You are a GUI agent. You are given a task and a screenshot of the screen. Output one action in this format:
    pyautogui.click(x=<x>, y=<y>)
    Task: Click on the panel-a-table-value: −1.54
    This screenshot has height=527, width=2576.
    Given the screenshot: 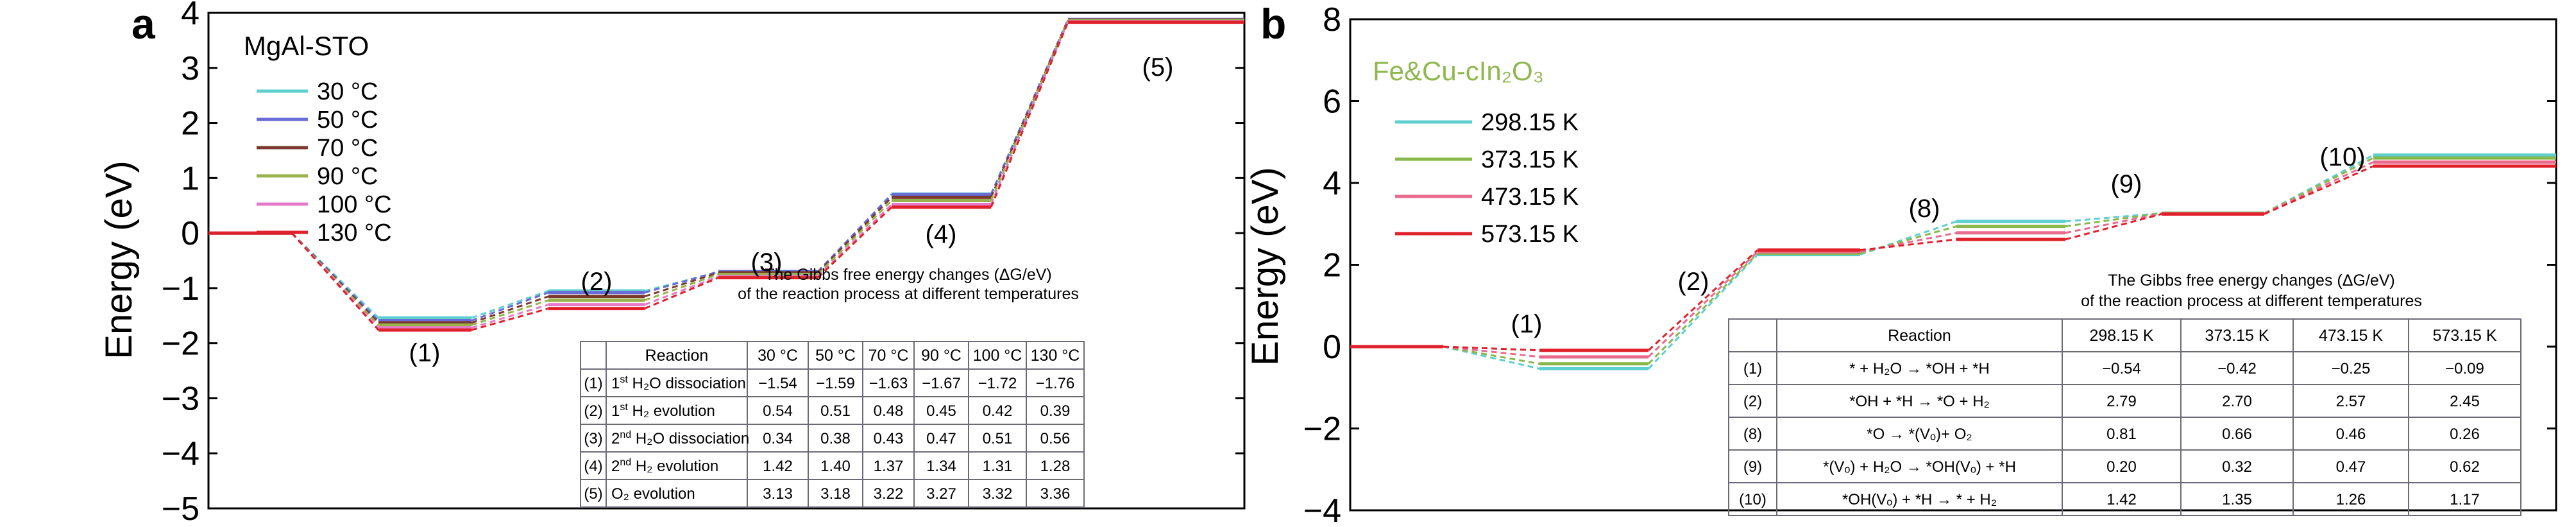 What is the action you would take?
    pyautogui.click(x=777, y=383)
    